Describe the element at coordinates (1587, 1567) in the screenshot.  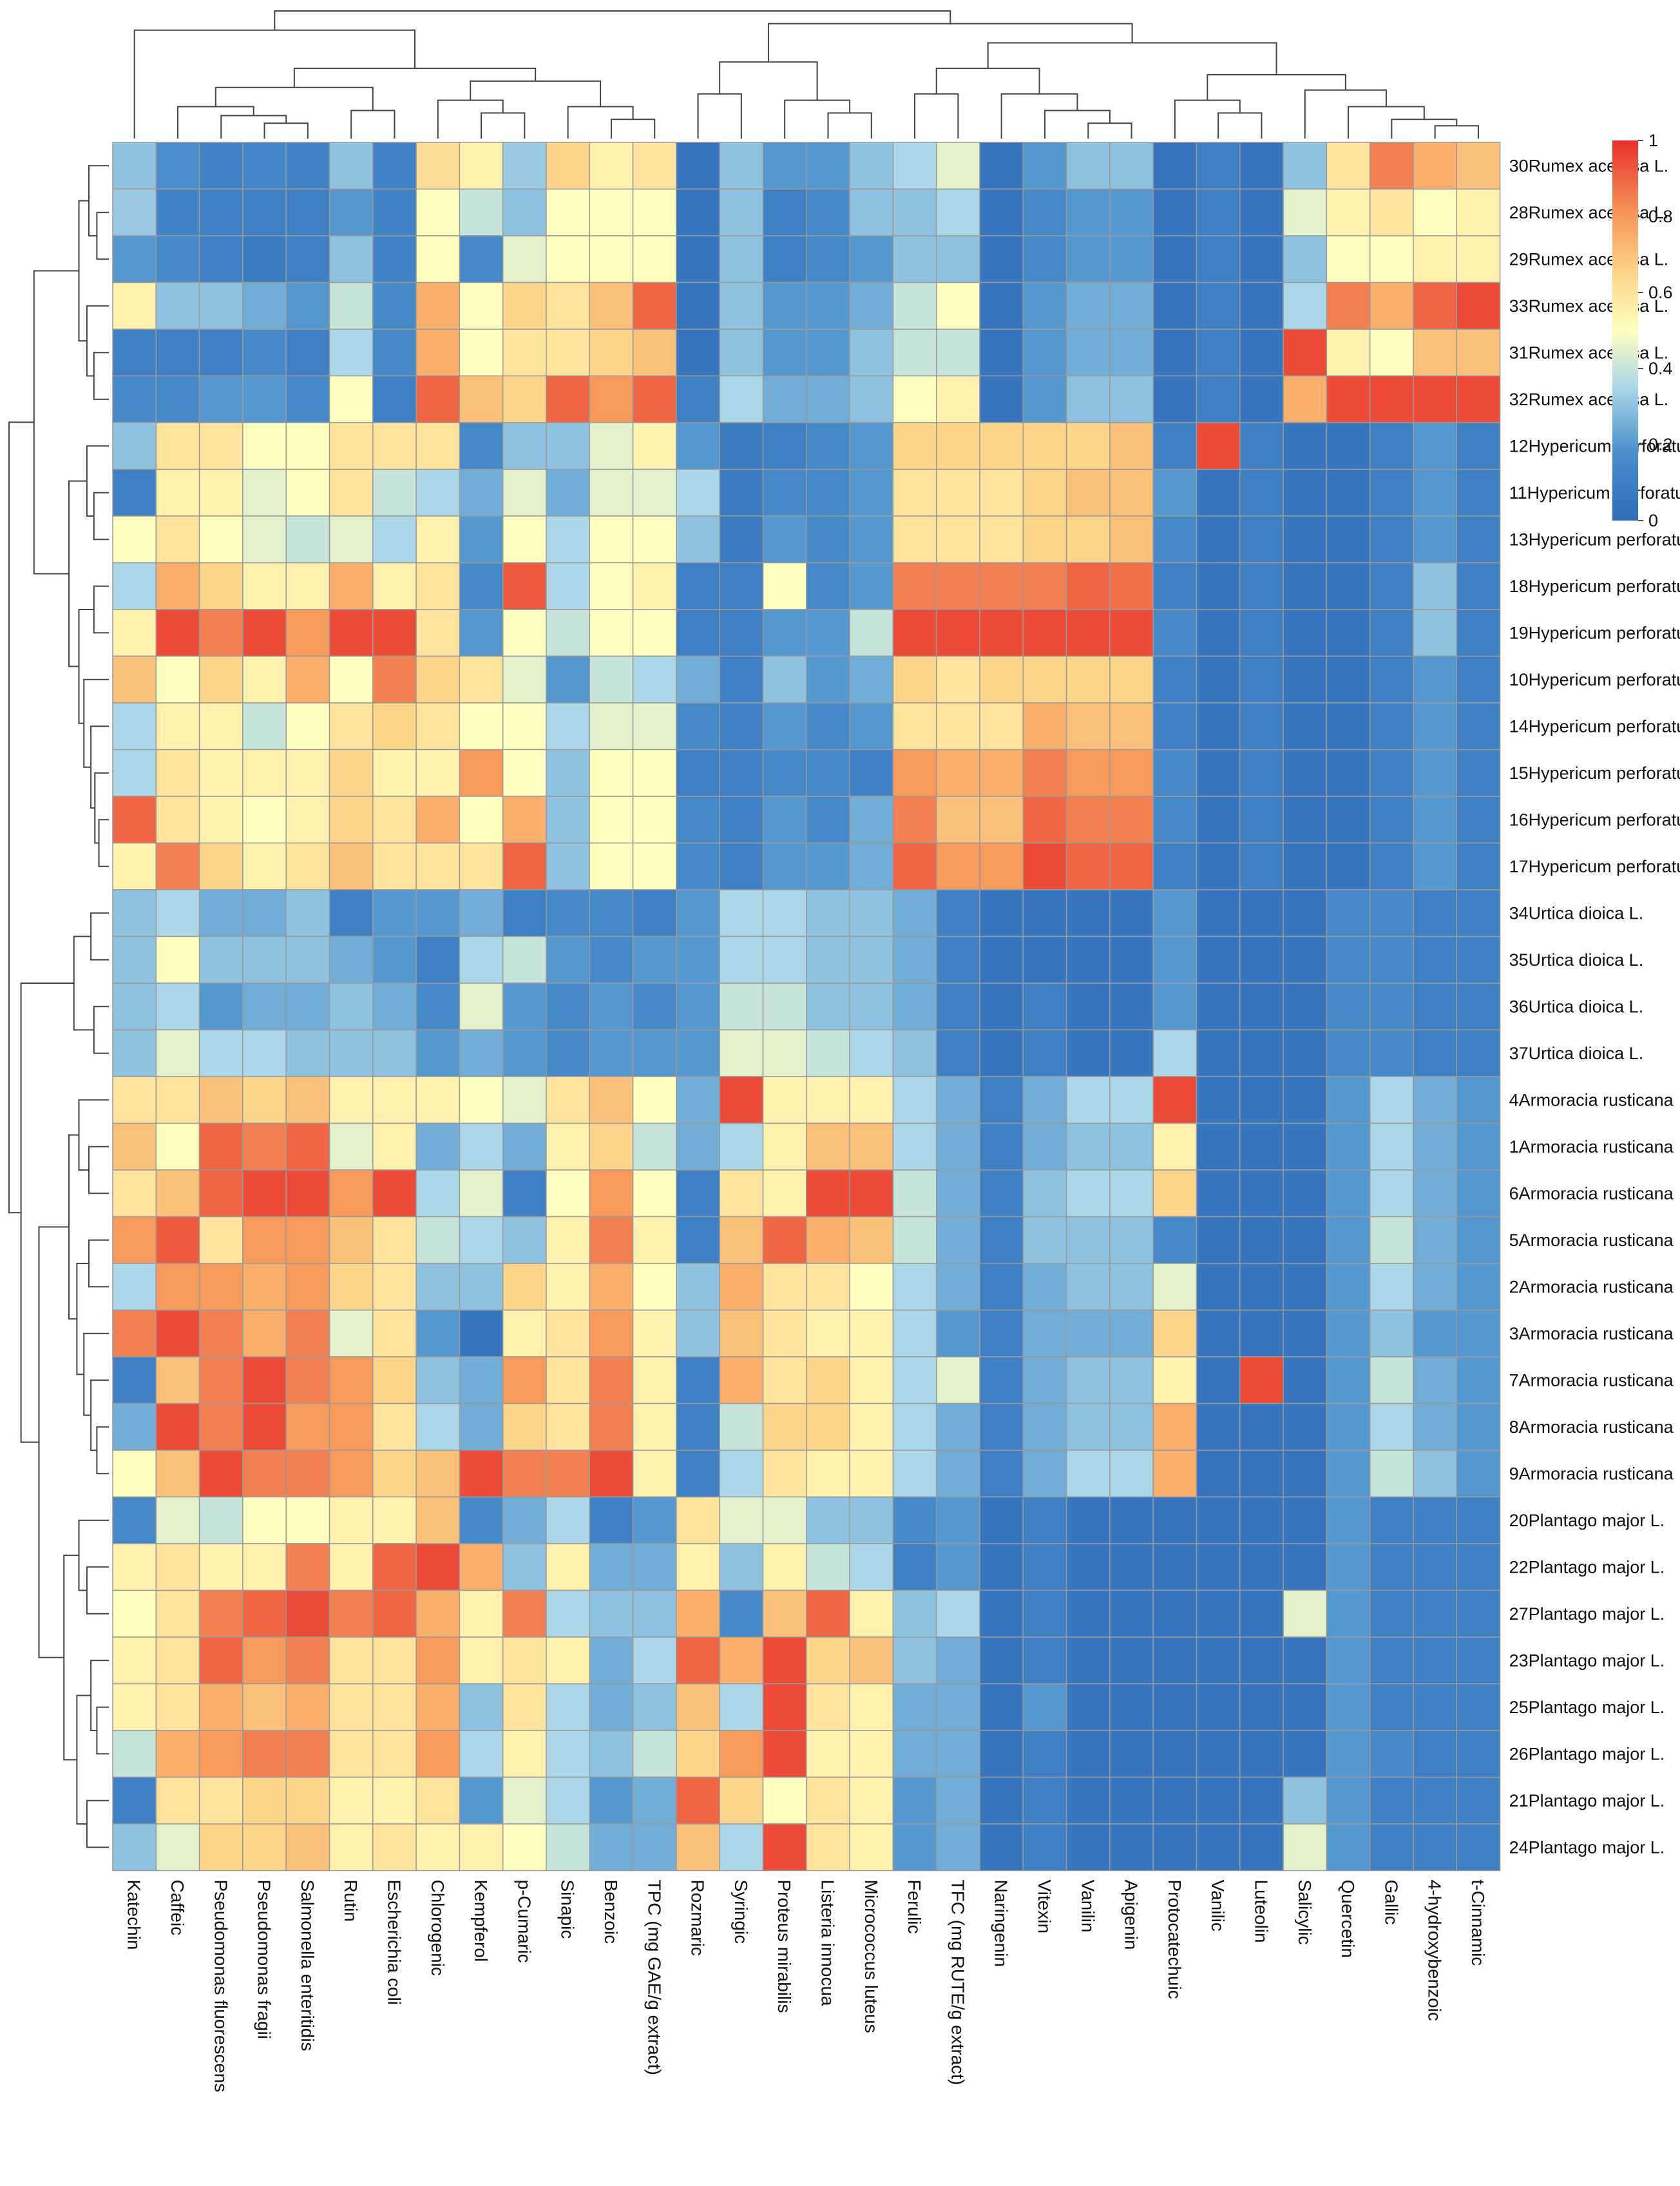
I see `row-label: 22Plantago major L.` at that location.